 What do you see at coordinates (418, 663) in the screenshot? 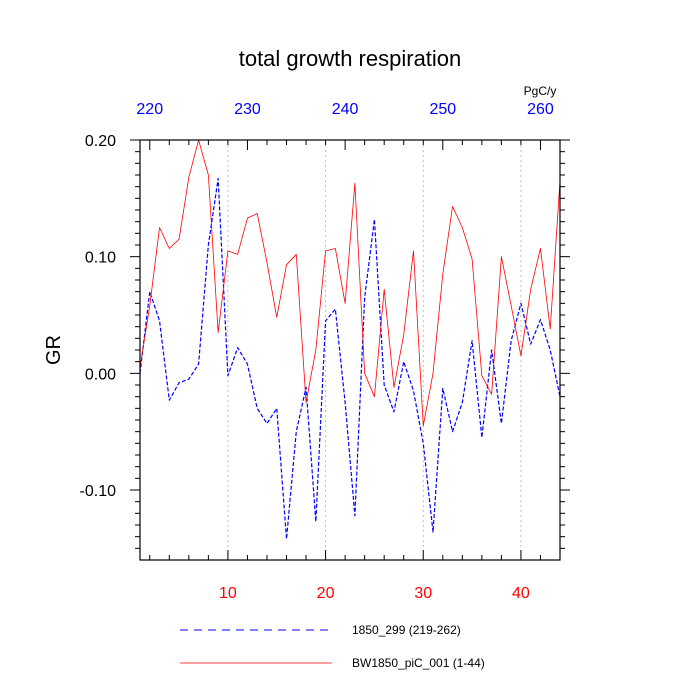
I see `legend-label-bw1850-pic-001: BW1850_piC_001 (1-44)` at bounding box center [418, 663].